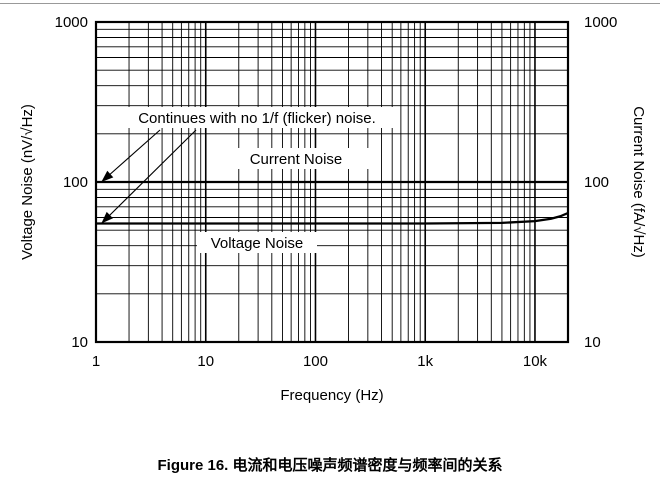 This screenshot has width=660, height=493. Describe the element at coordinates (596, 182) in the screenshot. I see `y-tick-label-right: 100` at that location.